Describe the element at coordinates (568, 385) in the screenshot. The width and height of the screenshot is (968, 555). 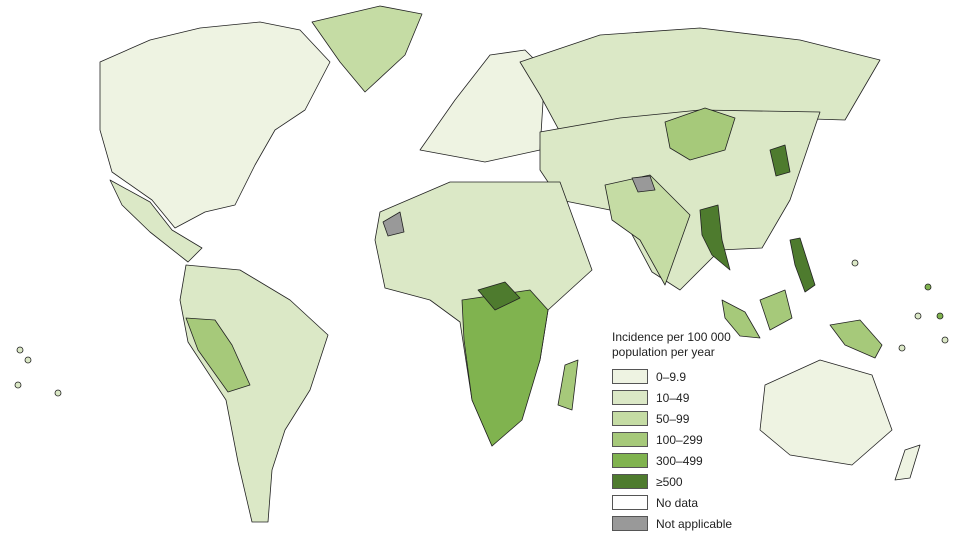
I see `madagascar` at that location.